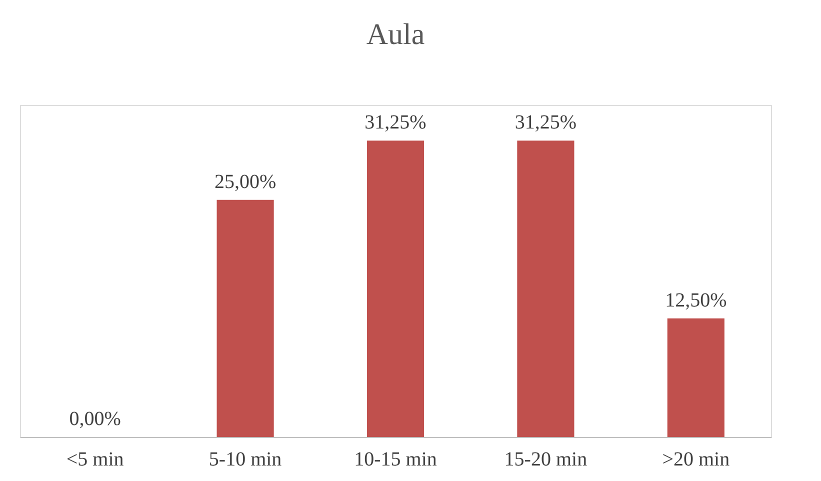 The image size is (821, 481). What do you see at coordinates (395, 459) in the screenshot?
I see `x-tick-label: 10-15 min` at bounding box center [395, 459].